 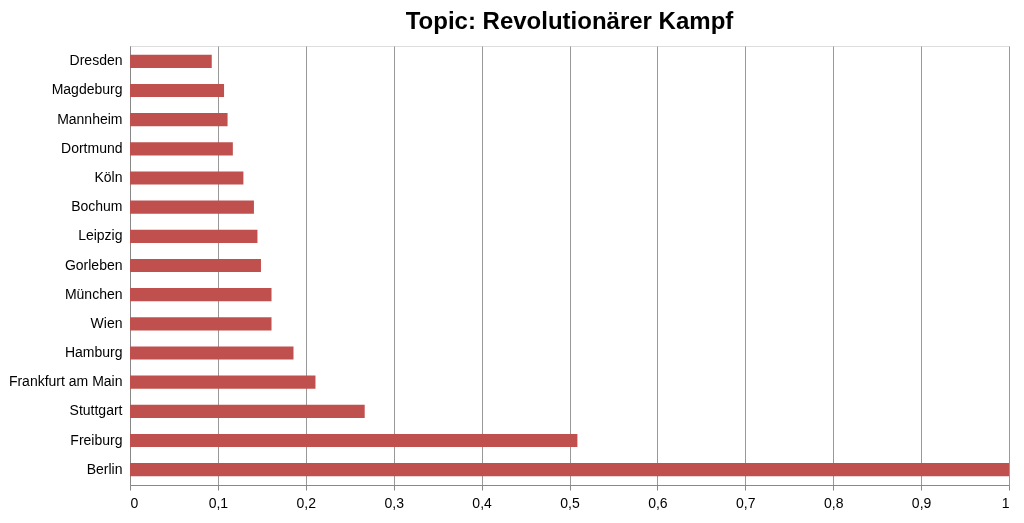 I want to click on y-tick-label: Köln, so click(x=108, y=176).